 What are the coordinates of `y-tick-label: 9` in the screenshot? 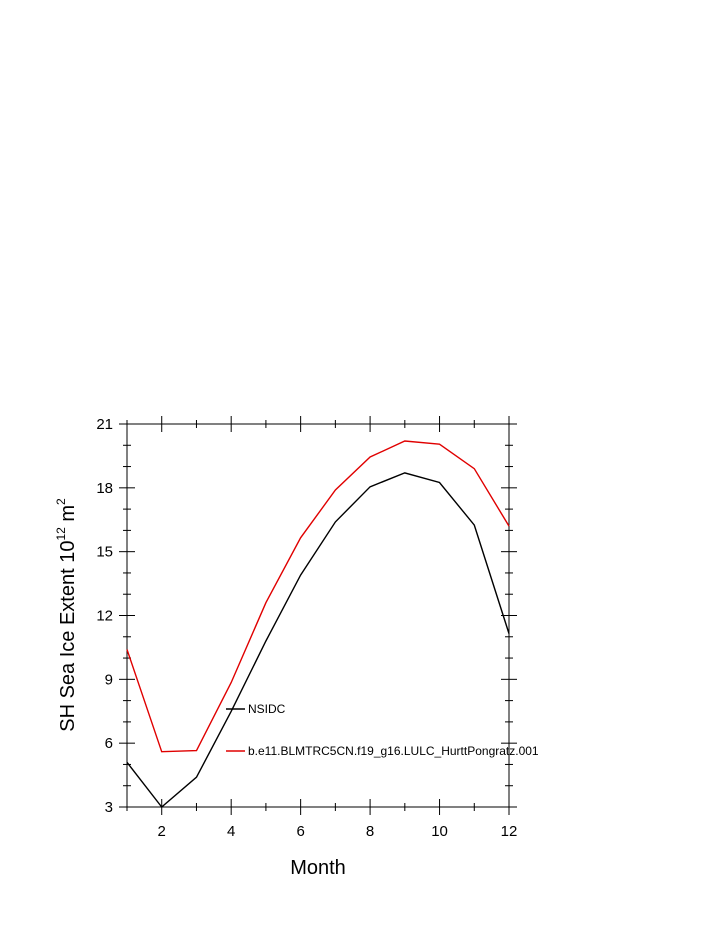 It's located at (109, 679).